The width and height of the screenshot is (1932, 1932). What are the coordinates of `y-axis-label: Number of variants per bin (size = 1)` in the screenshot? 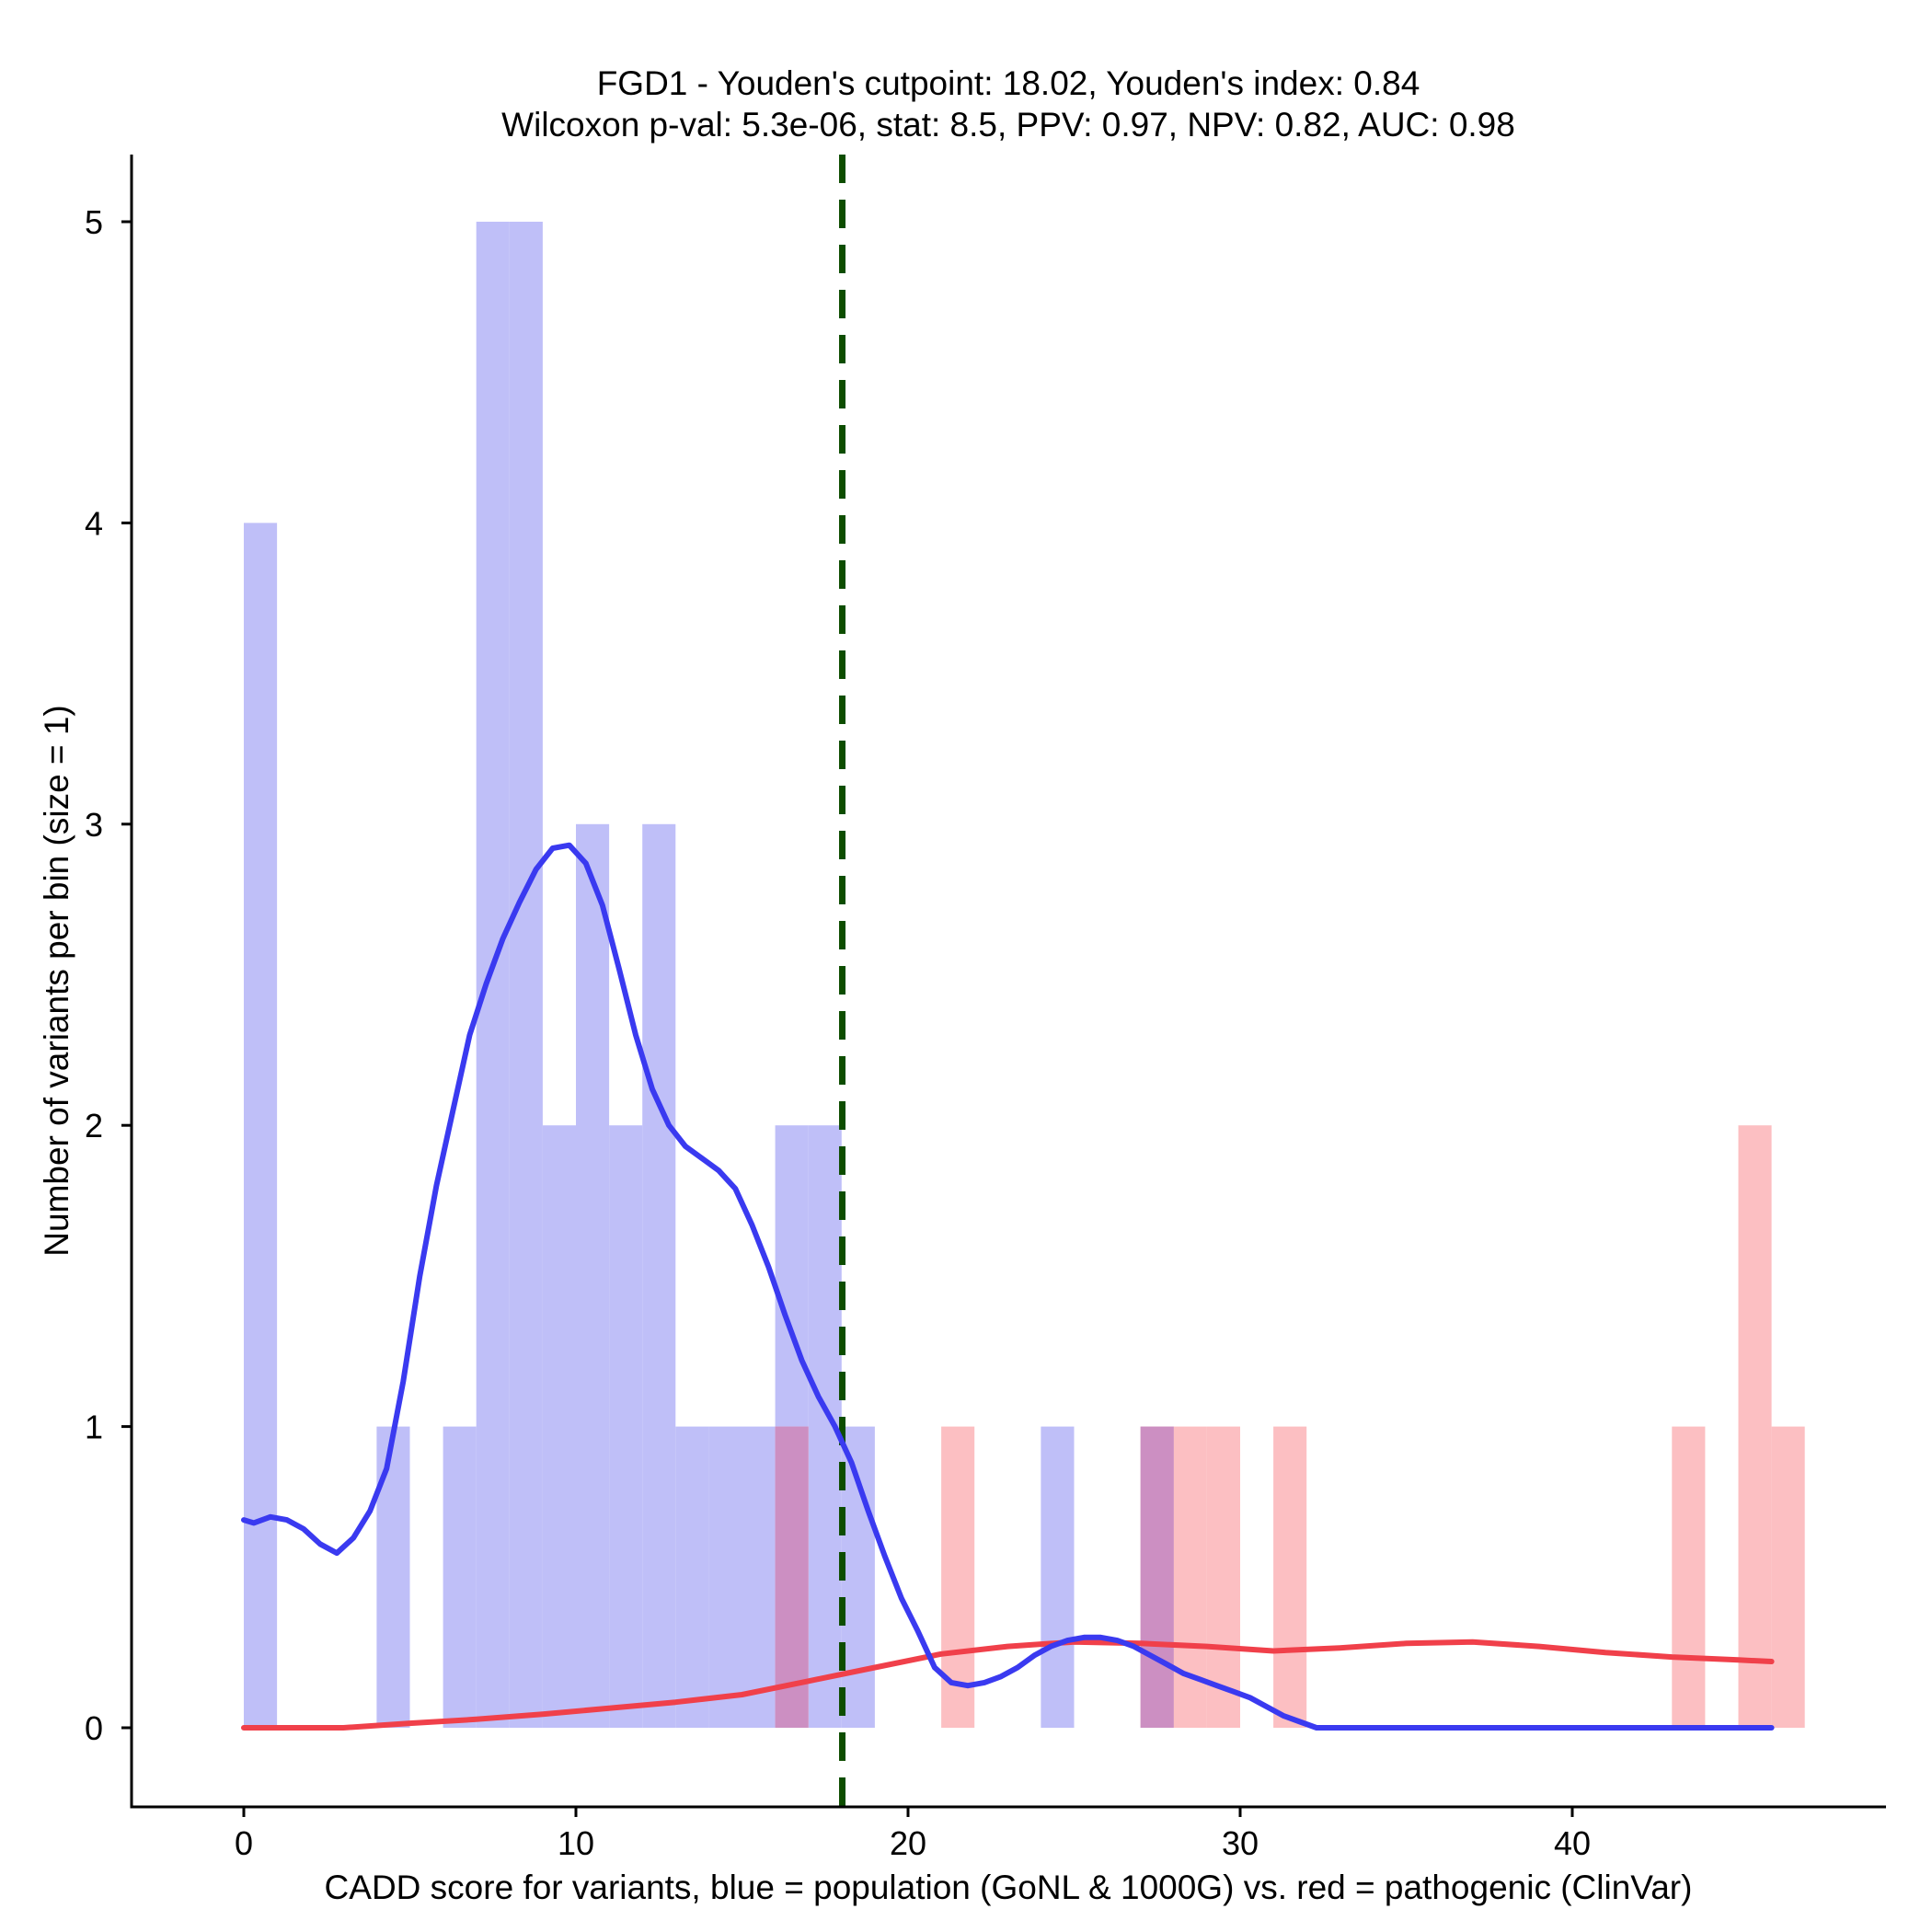 It's located at (56, 980).